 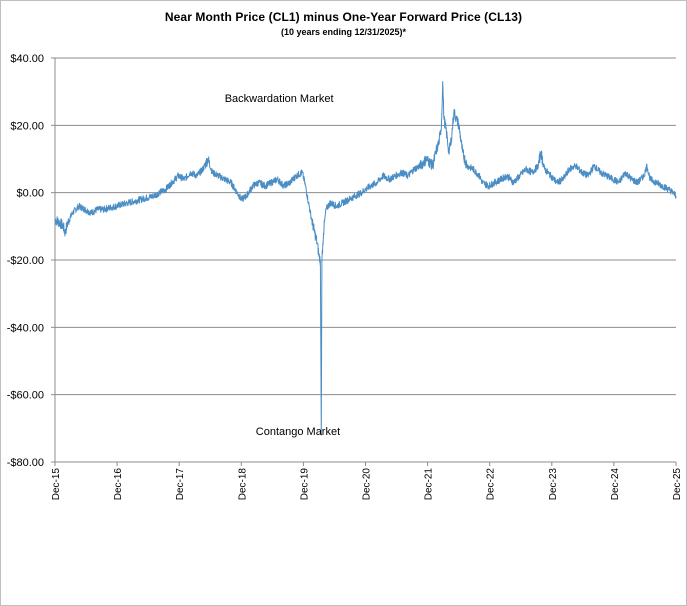 I want to click on x-tick-label: Dec-22, so click(x=491, y=484).